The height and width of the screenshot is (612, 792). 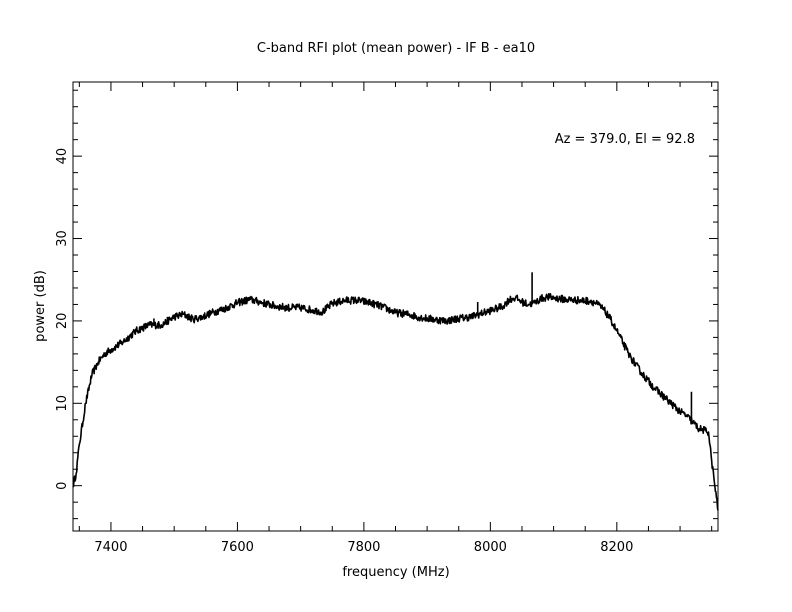 What do you see at coordinates (363, 547) in the screenshot?
I see `x-tick-label: 7800` at bounding box center [363, 547].